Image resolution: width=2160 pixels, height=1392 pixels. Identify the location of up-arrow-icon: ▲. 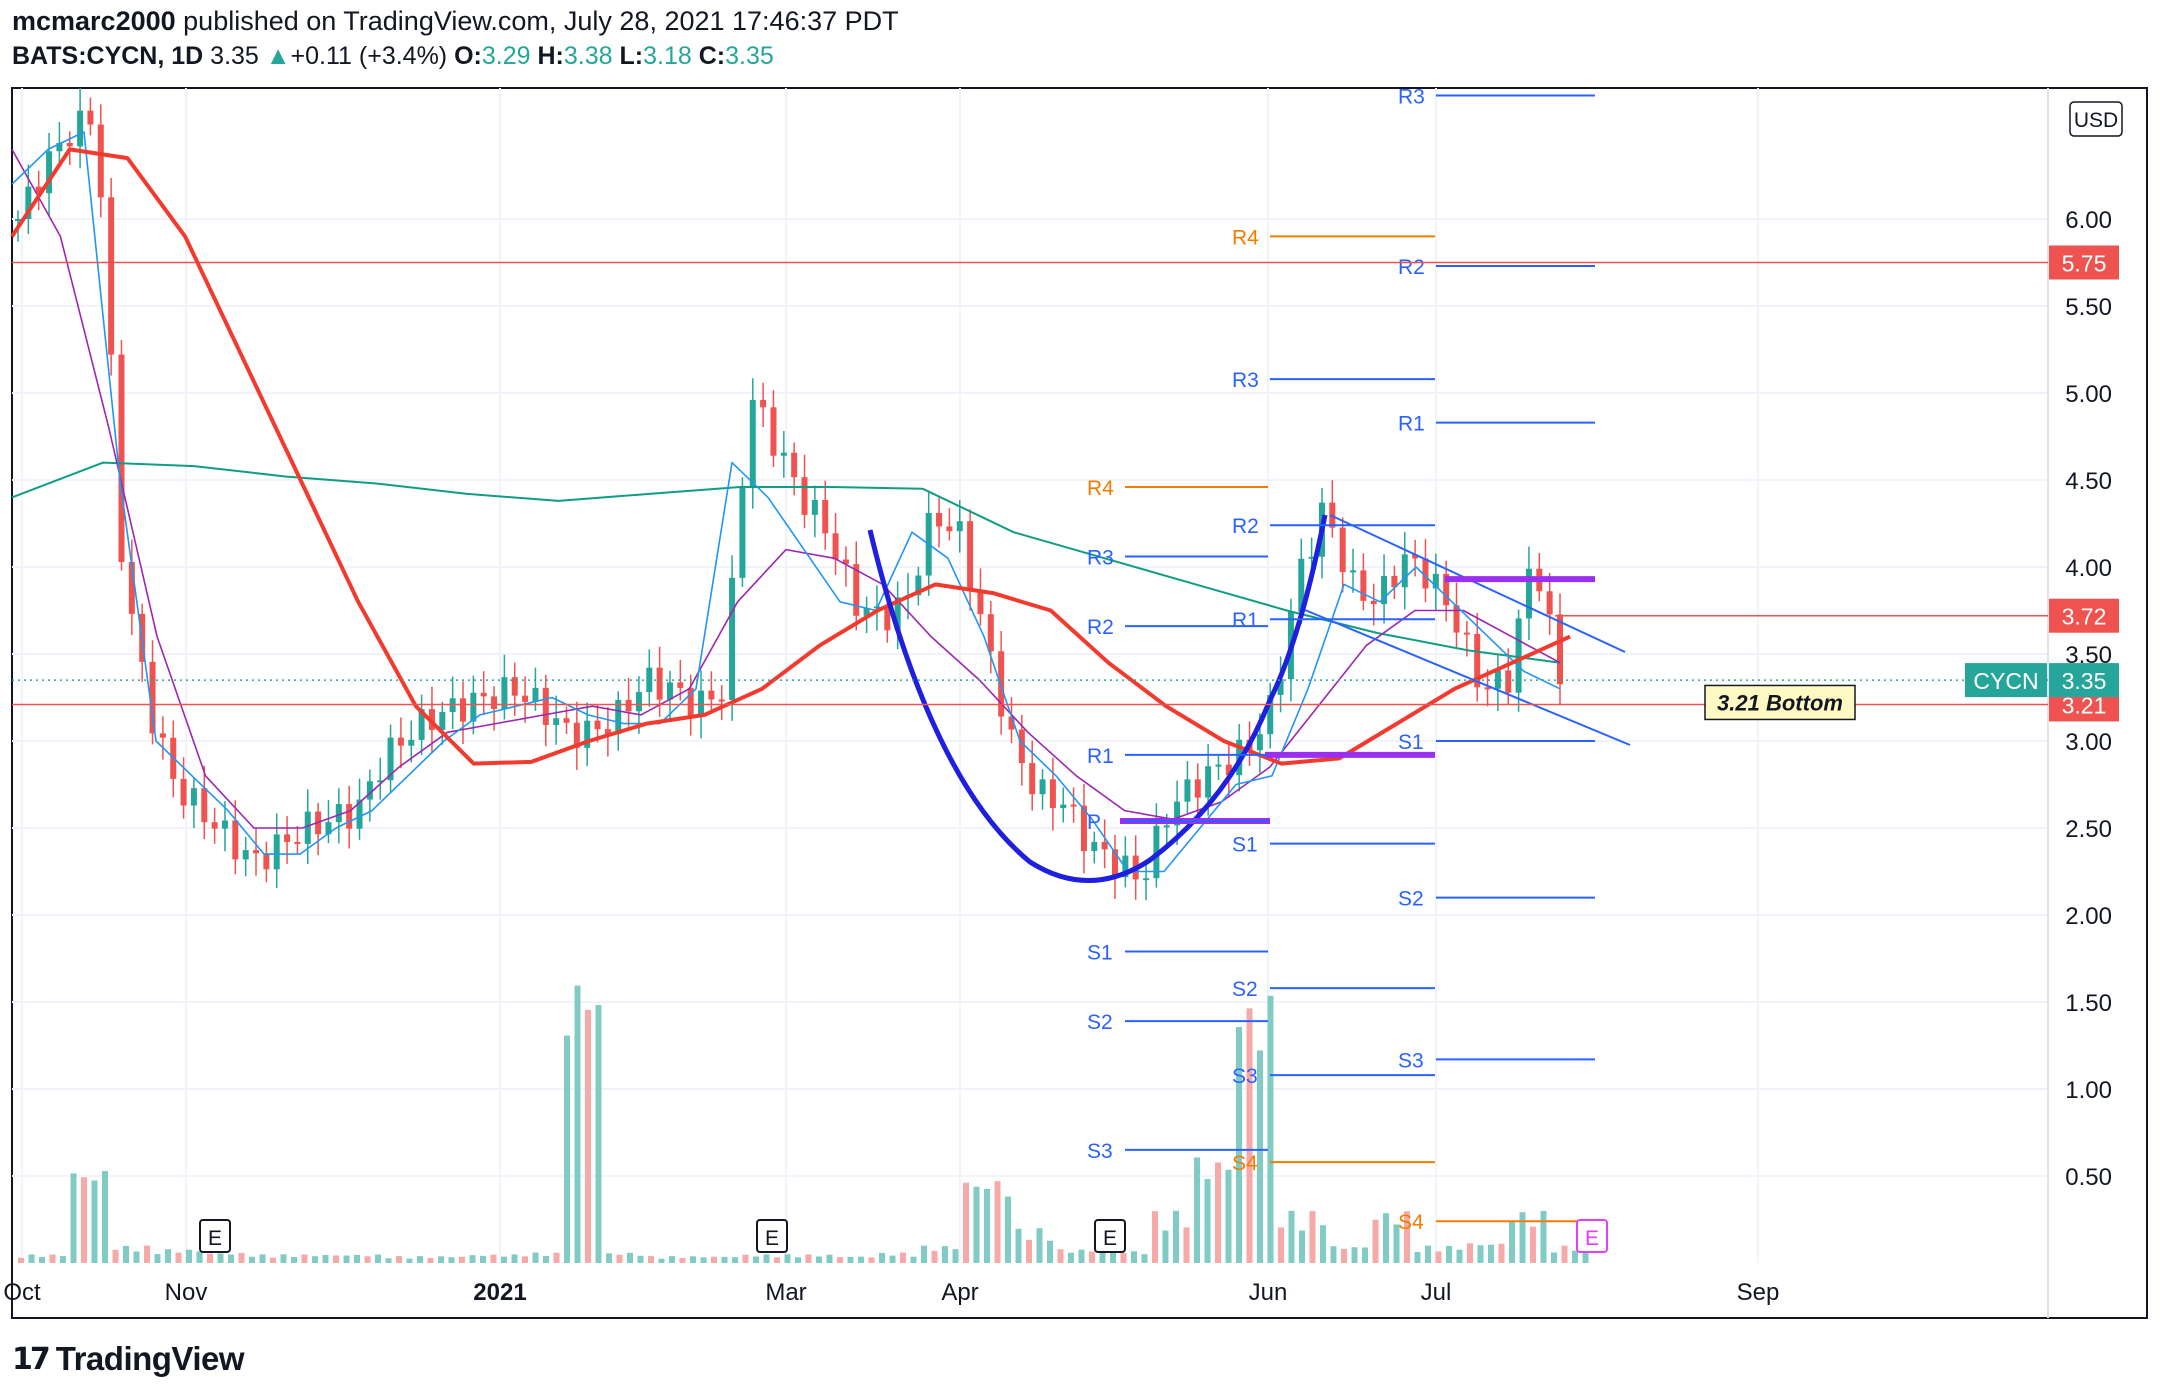
(278, 56).